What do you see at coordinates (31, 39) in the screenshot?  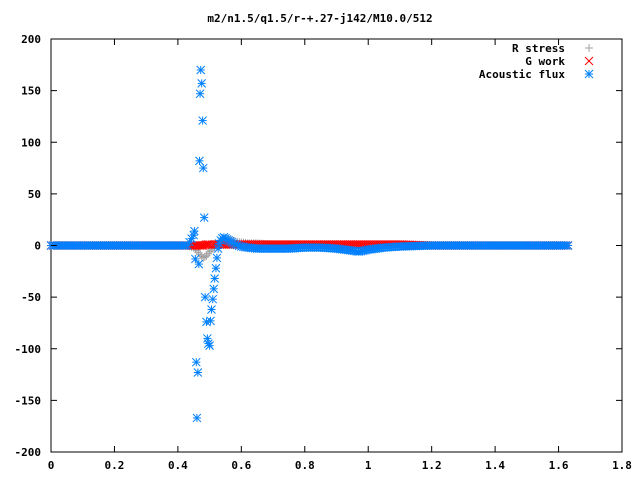 I see `y-tick-label: 200` at bounding box center [31, 39].